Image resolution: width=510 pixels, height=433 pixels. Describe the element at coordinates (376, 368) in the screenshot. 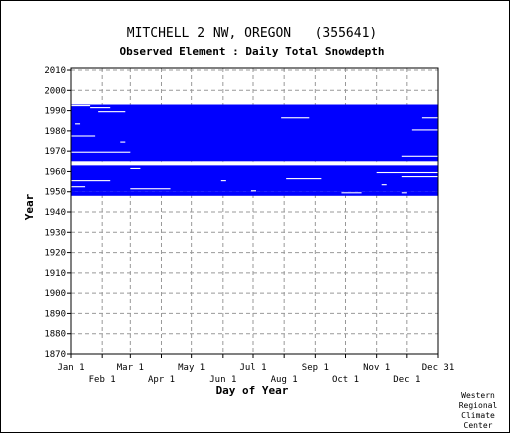

I see `x-tick-label: Nov 1` at that location.